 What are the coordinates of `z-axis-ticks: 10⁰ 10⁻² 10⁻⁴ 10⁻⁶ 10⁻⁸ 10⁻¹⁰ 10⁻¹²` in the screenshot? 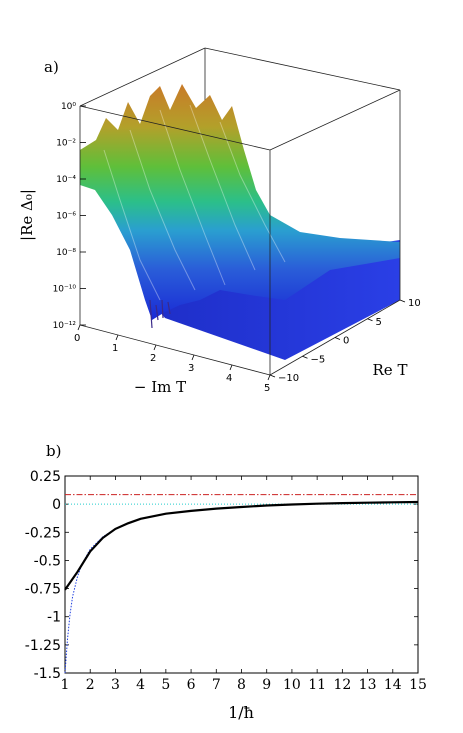 It's located at (69, 216).